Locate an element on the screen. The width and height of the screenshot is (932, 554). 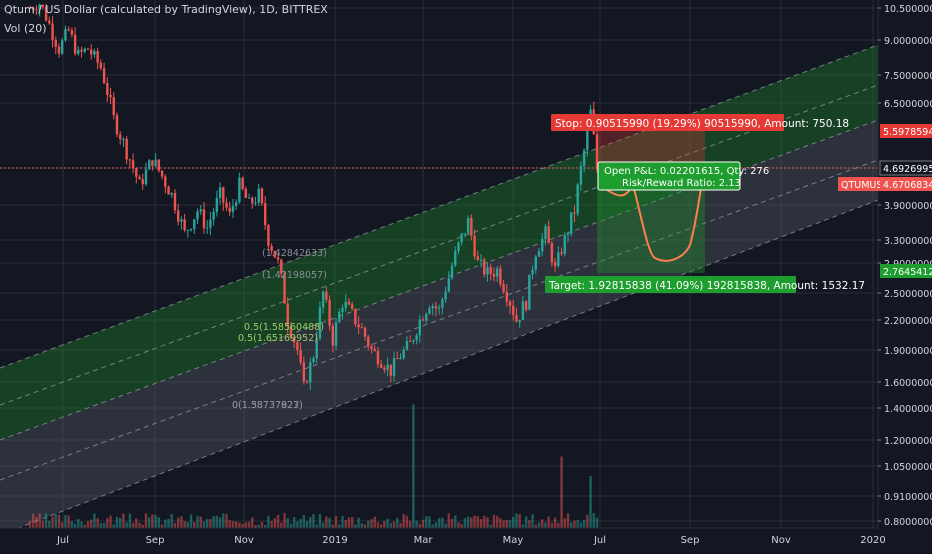
volume-indicator-label: Vol (20) is located at coordinates (25, 28).